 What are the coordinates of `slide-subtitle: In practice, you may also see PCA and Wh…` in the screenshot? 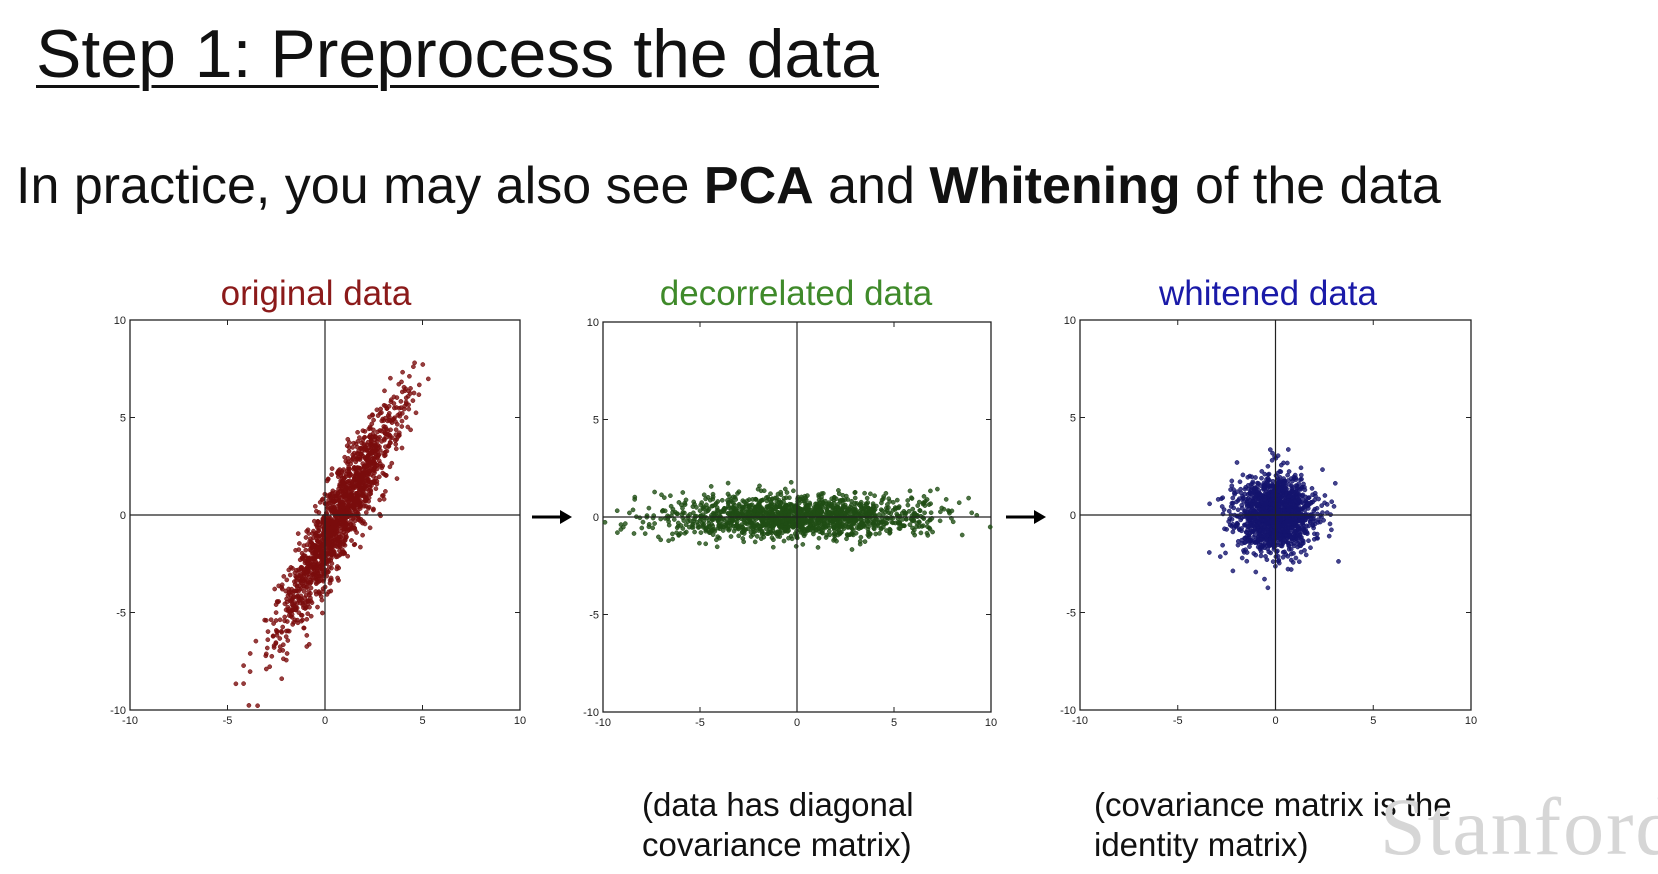 It's located at (728, 186).